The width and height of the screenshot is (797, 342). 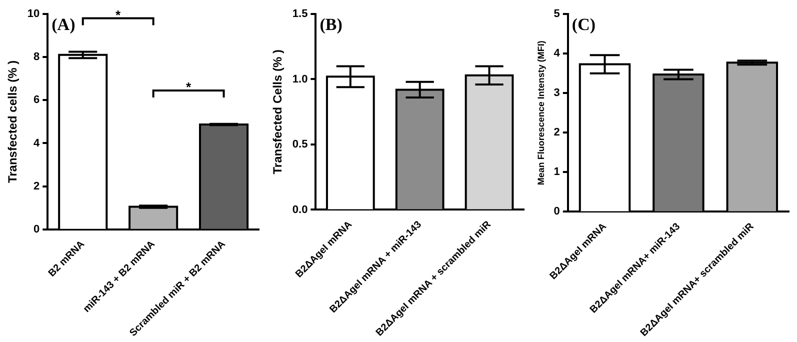 What do you see at coordinates (37, 57) in the screenshot?
I see `y-tick-label: 8` at bounding box center [37, 57].